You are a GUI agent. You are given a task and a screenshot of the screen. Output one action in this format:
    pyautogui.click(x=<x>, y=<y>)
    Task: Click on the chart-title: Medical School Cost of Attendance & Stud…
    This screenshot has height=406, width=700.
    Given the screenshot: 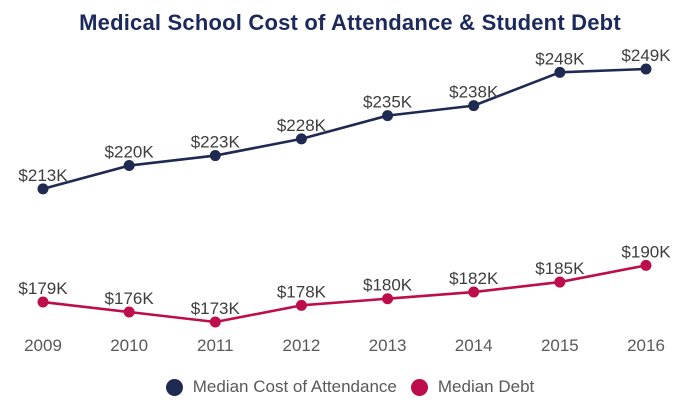 What is the action you would take?
    pyautogui.click(x=350, y=22)
    